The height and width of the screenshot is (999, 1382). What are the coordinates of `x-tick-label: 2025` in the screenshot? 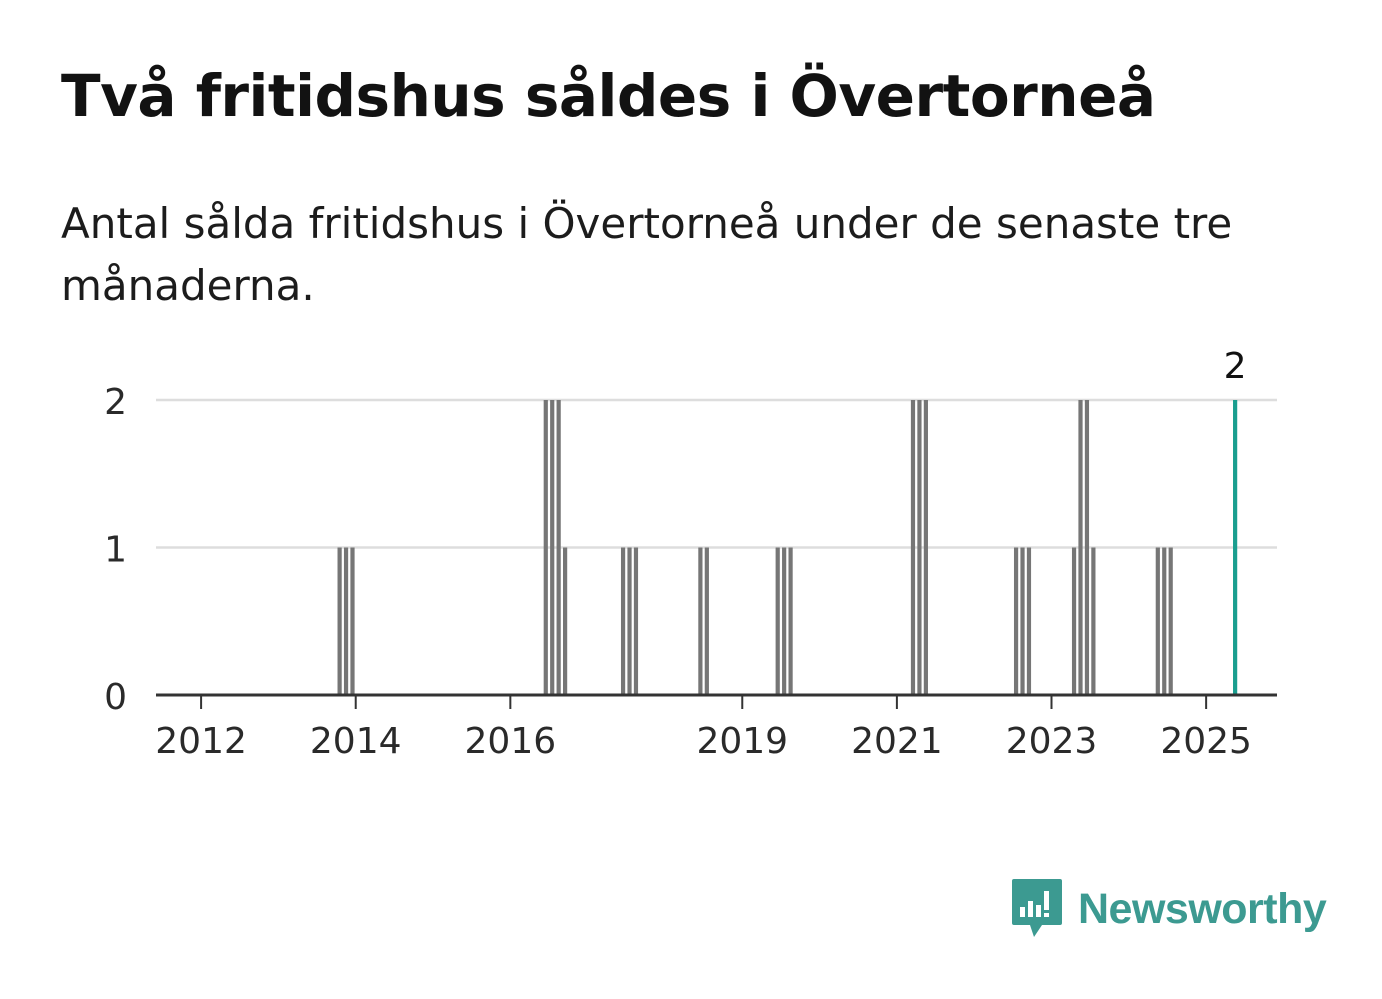 It's located at (1206, 741).